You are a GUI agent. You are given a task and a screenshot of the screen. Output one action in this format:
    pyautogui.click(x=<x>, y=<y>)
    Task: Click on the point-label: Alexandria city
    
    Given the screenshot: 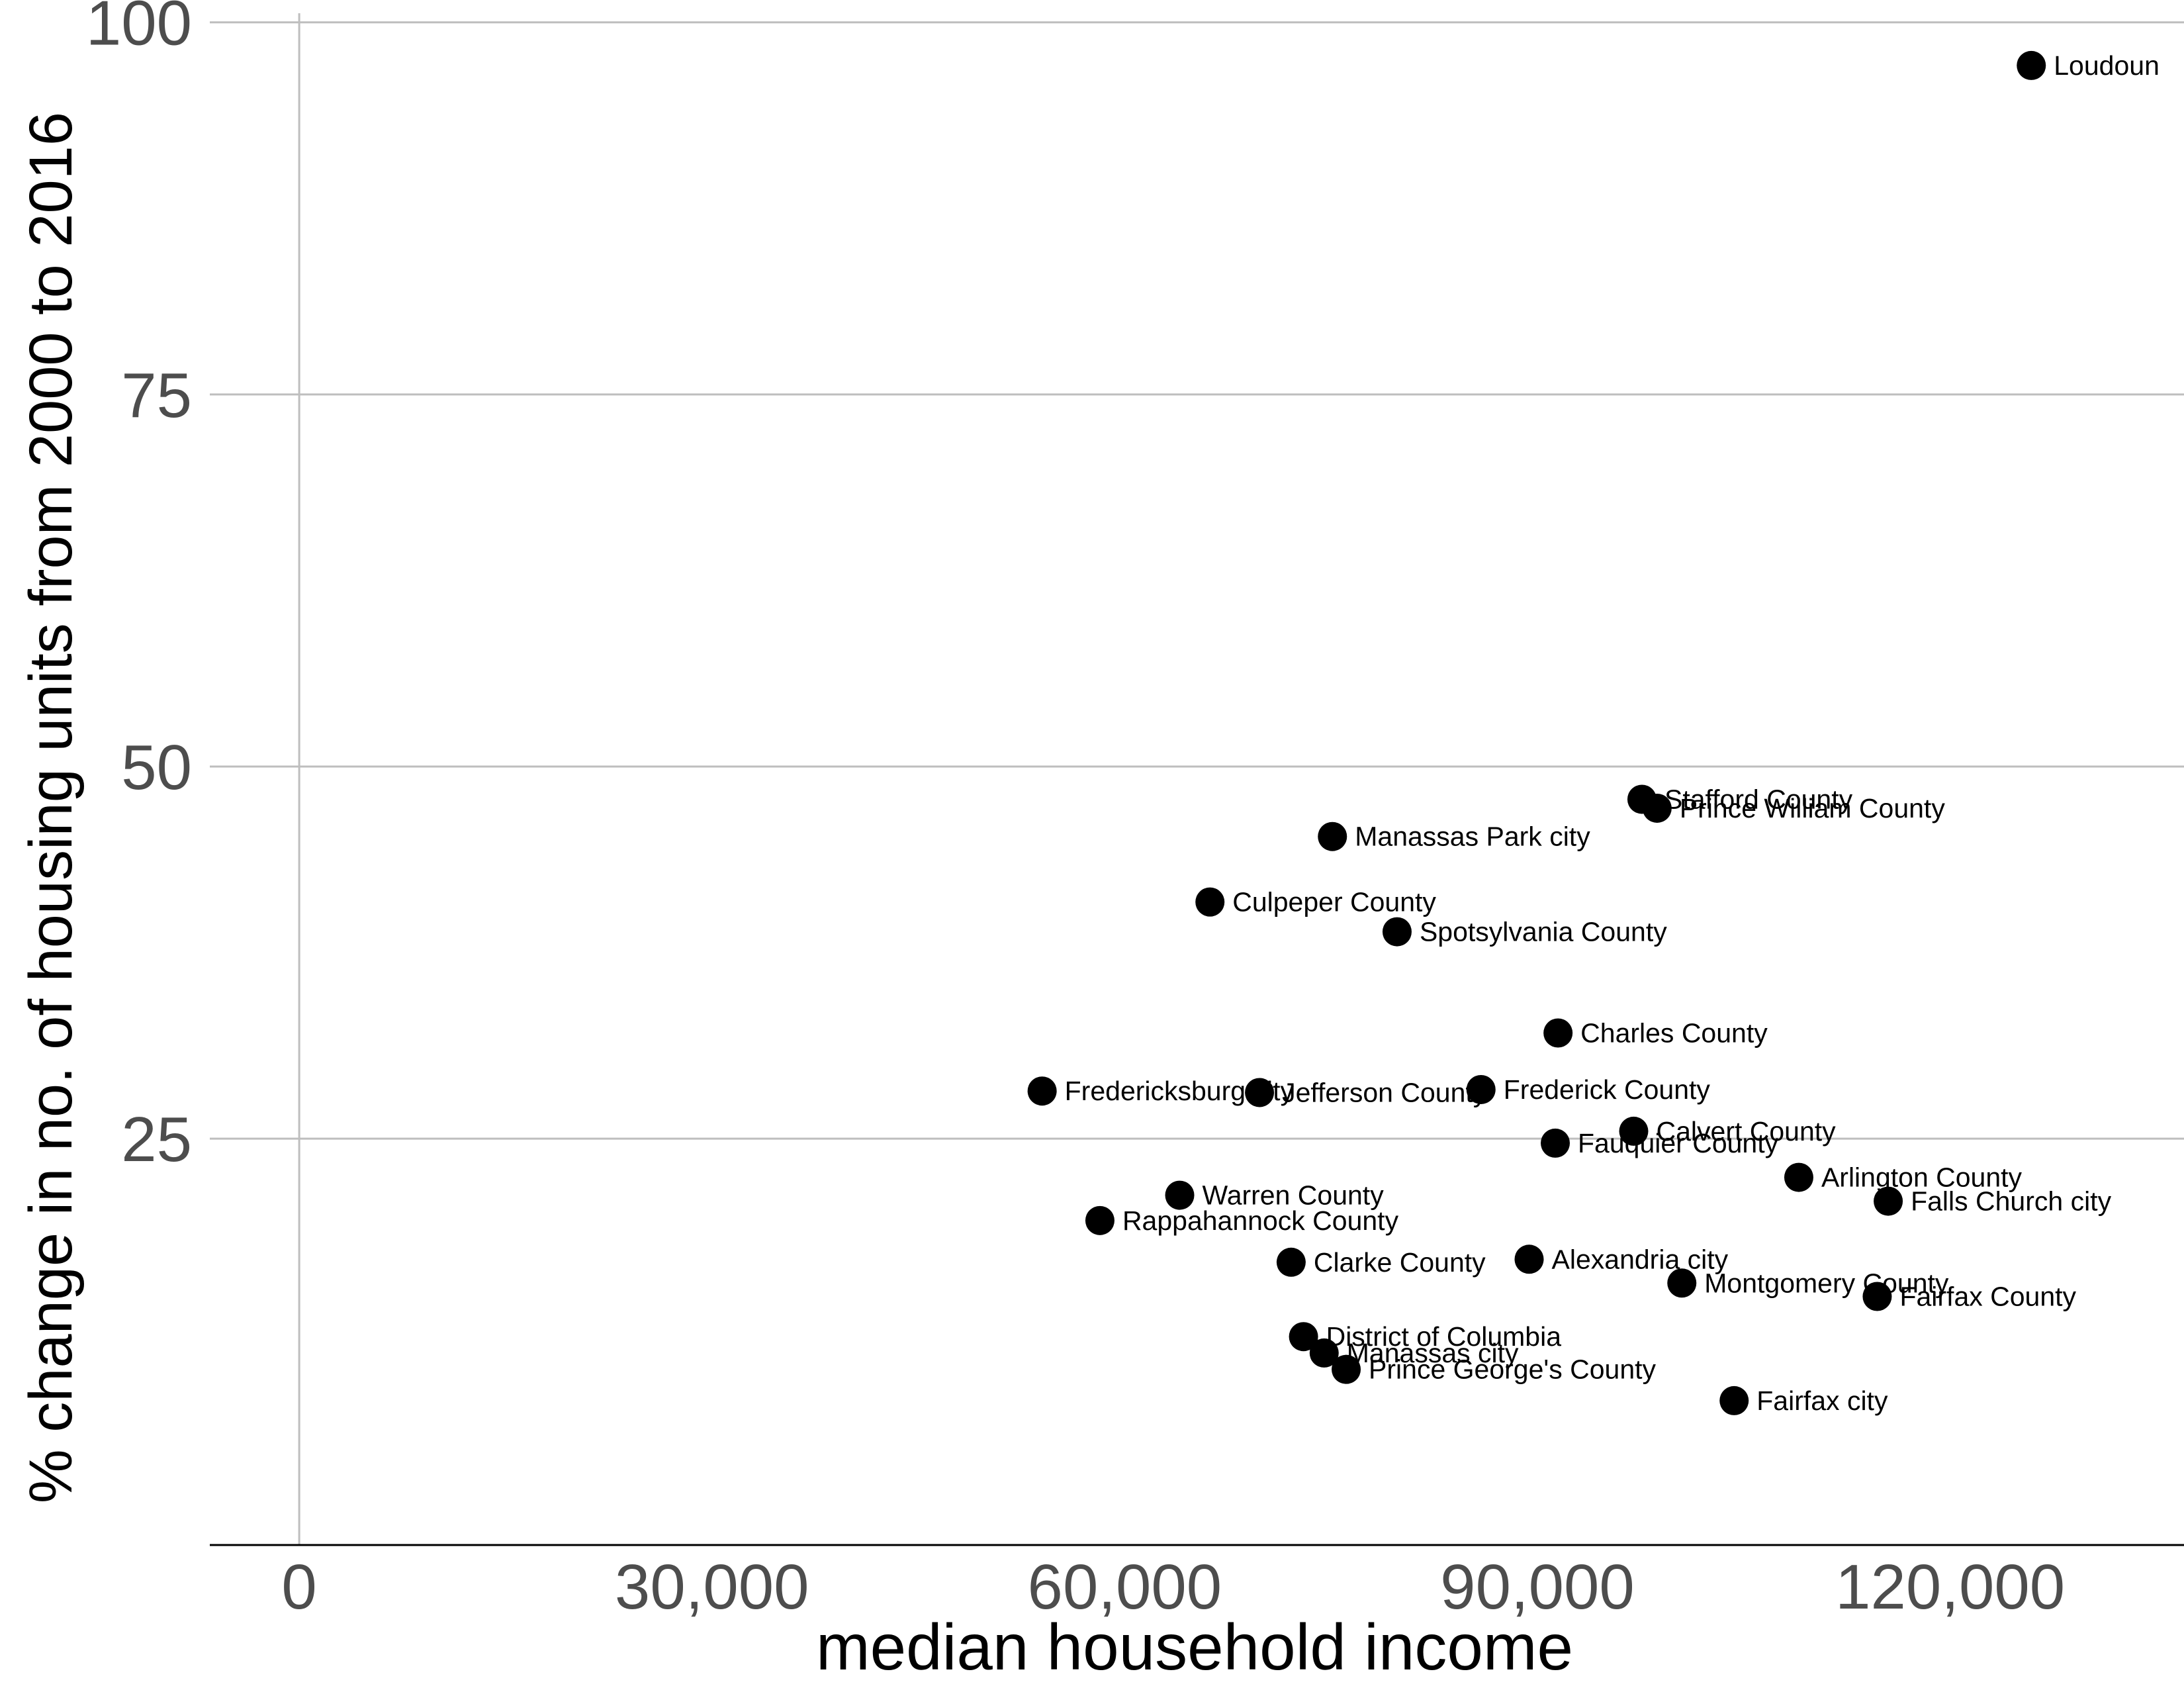 What is the action you would take?
    pyautogui.click(x=1641, y=1259)
    